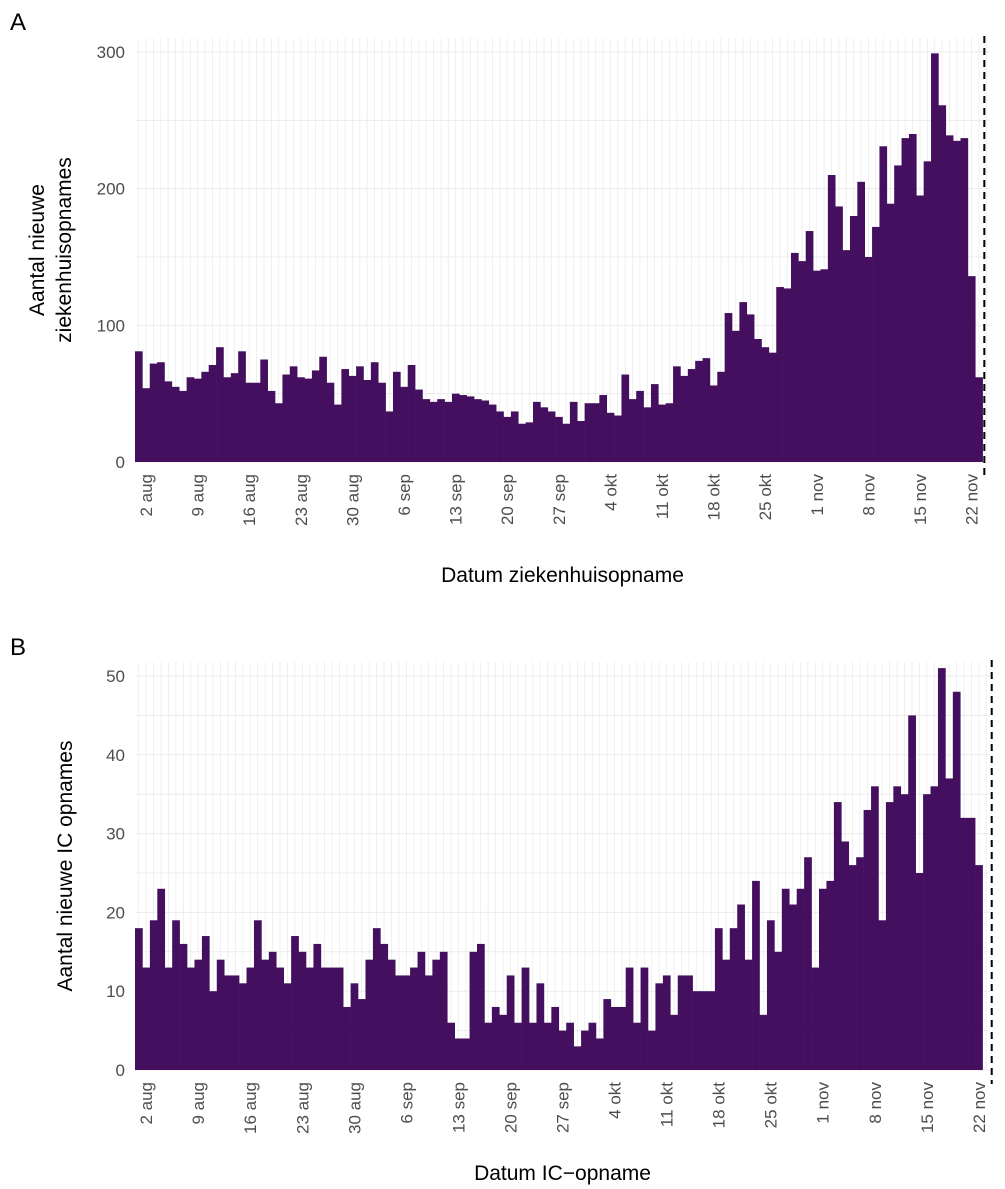  I want to click on x-tick-label: 18 okt, so click(714, 497).